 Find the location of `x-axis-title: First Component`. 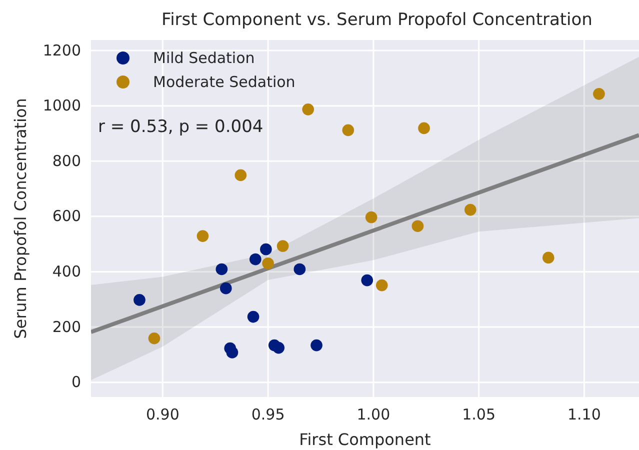

x-axis-title: First Component is located at coordinates (365, 439).